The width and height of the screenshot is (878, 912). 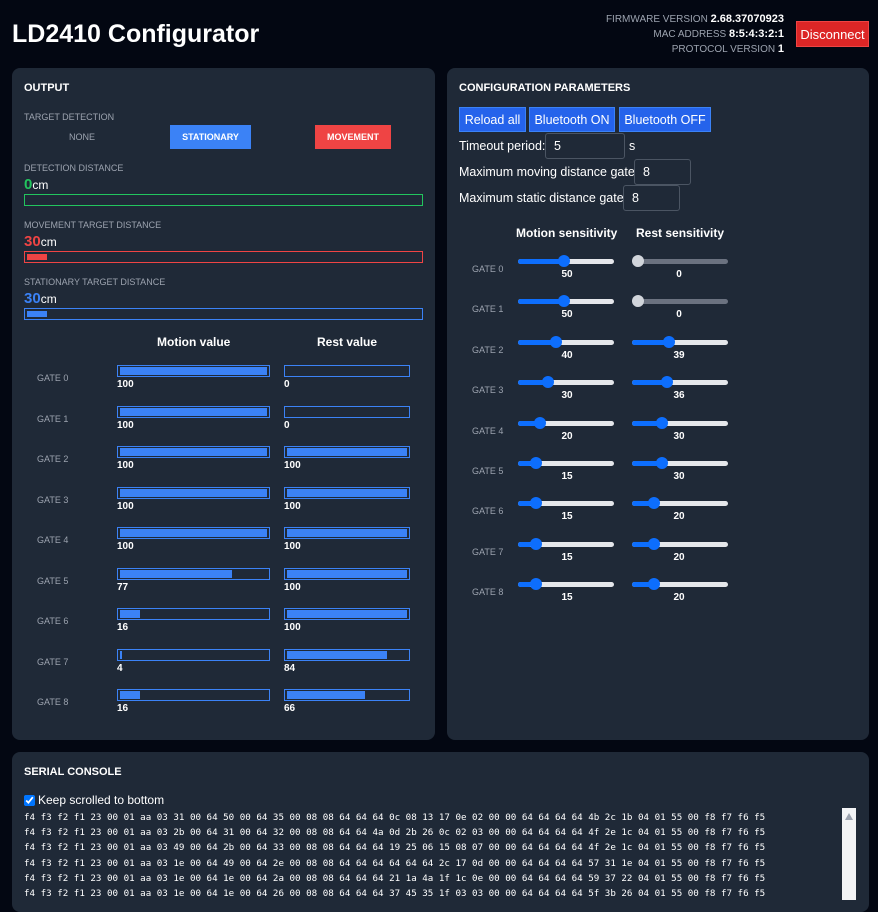 What do you see at coordinates (53, 378) in the screenshot?
I see `output-gate-label: GATE 0` at bounding box center [53, 378].